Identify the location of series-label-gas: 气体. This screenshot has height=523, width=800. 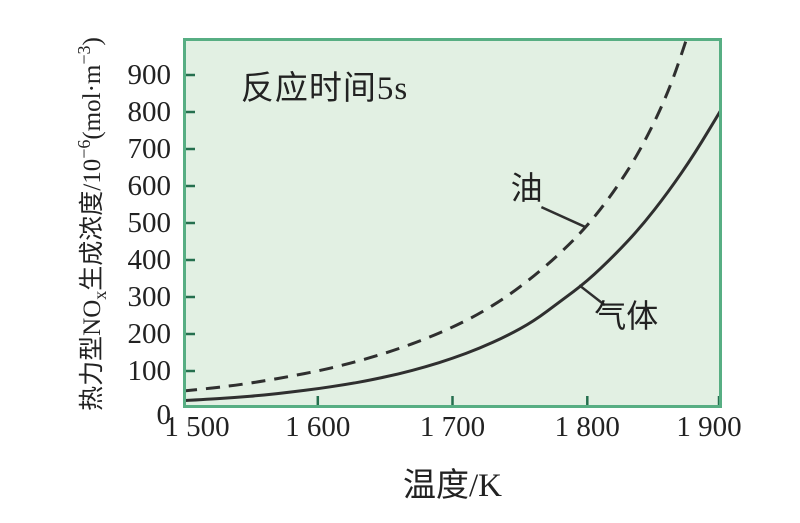
(626, 316).